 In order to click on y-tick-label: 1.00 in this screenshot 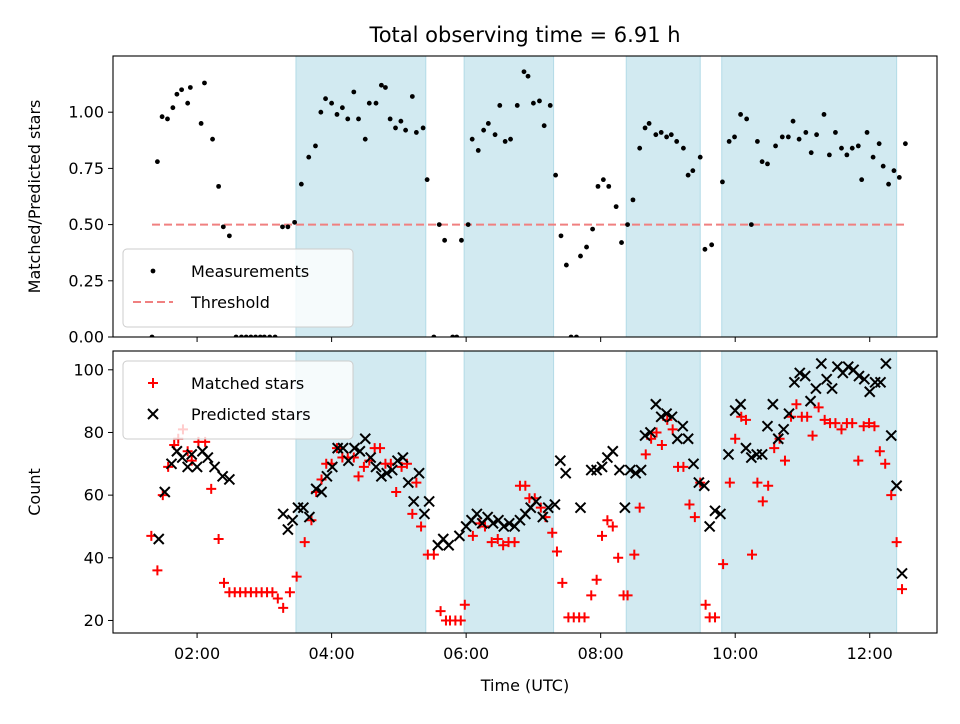, I will do `click(86, 112)`.